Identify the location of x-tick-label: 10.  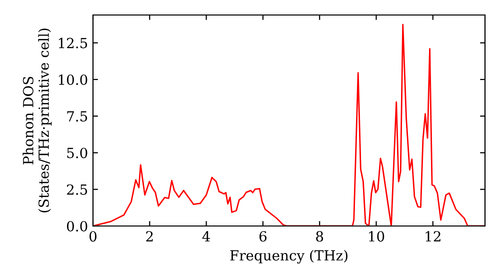
(376, 236).